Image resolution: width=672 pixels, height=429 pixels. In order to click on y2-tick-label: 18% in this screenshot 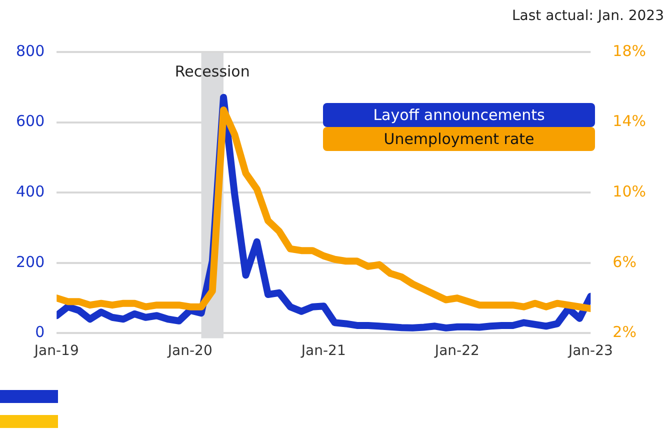, I will do `click(629, 51)`.